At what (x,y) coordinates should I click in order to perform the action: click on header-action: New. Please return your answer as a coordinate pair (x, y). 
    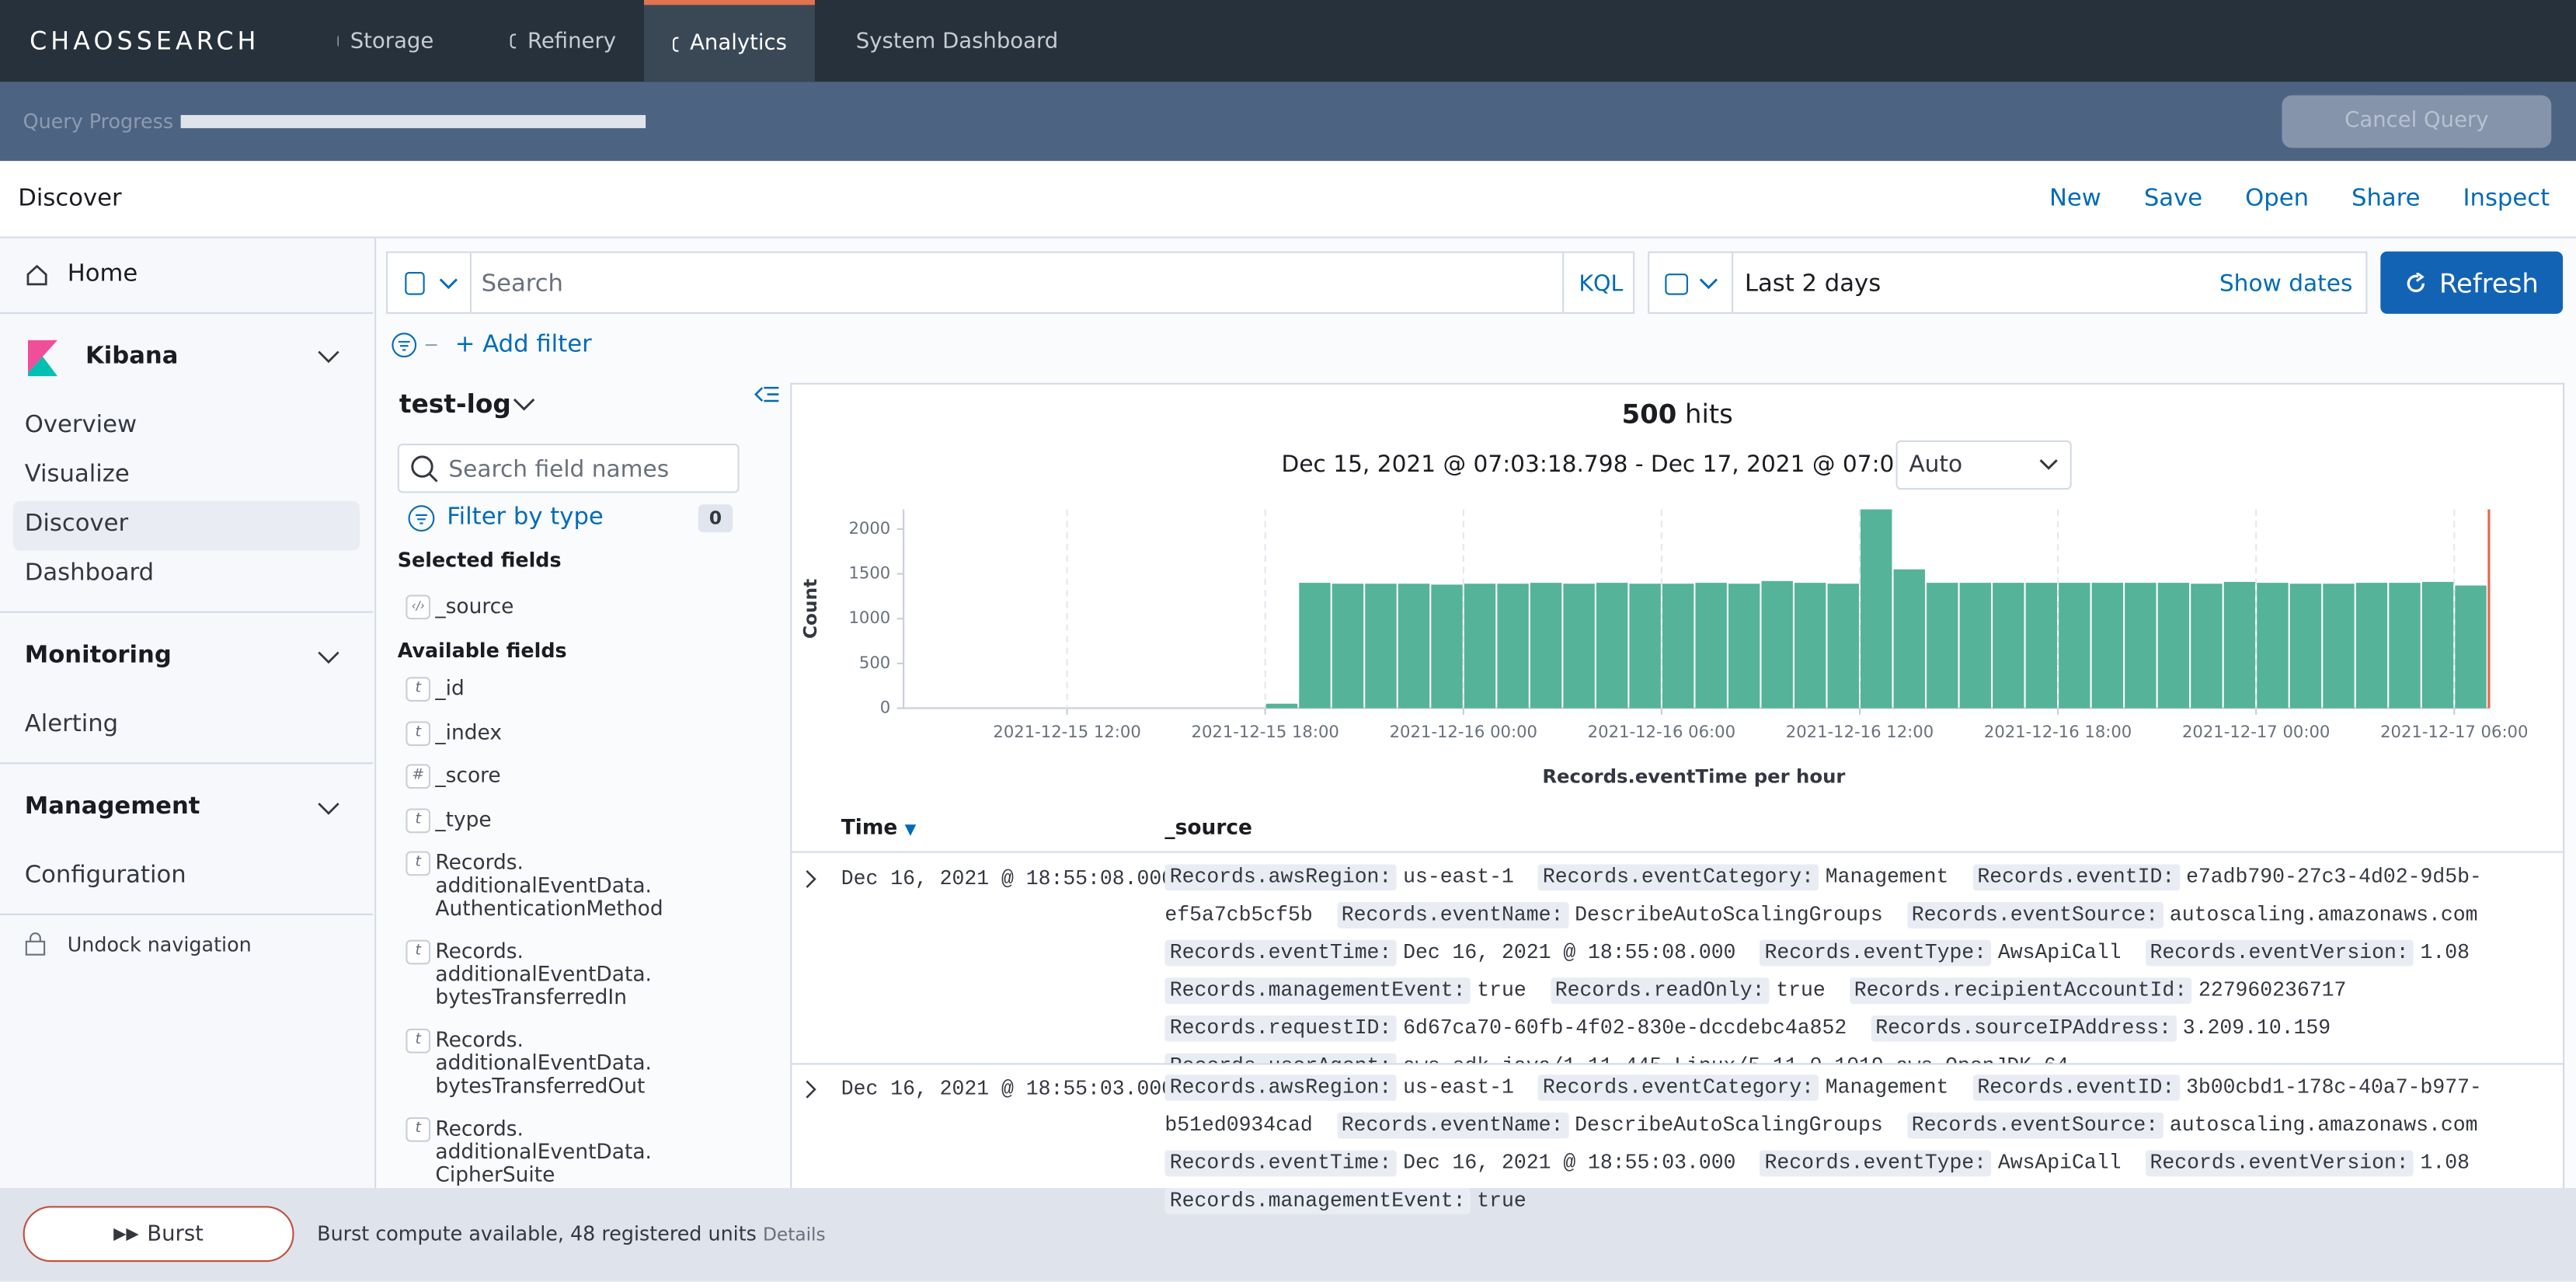
    Looking at the image, I should click on (2075, 199).